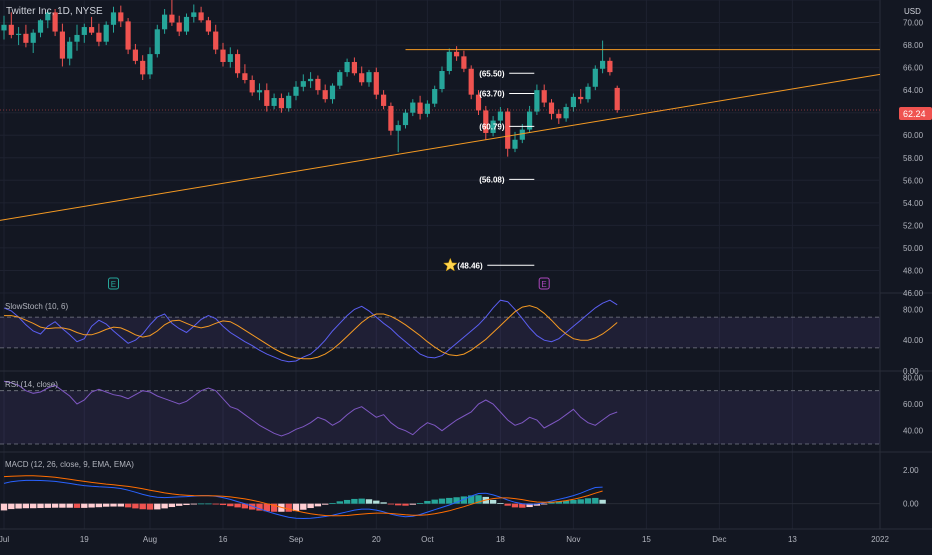 Image resolution: width=932 pixels, height=555 pixels. I want to click on x-axis-tick-label: 19, so click(84, 539).